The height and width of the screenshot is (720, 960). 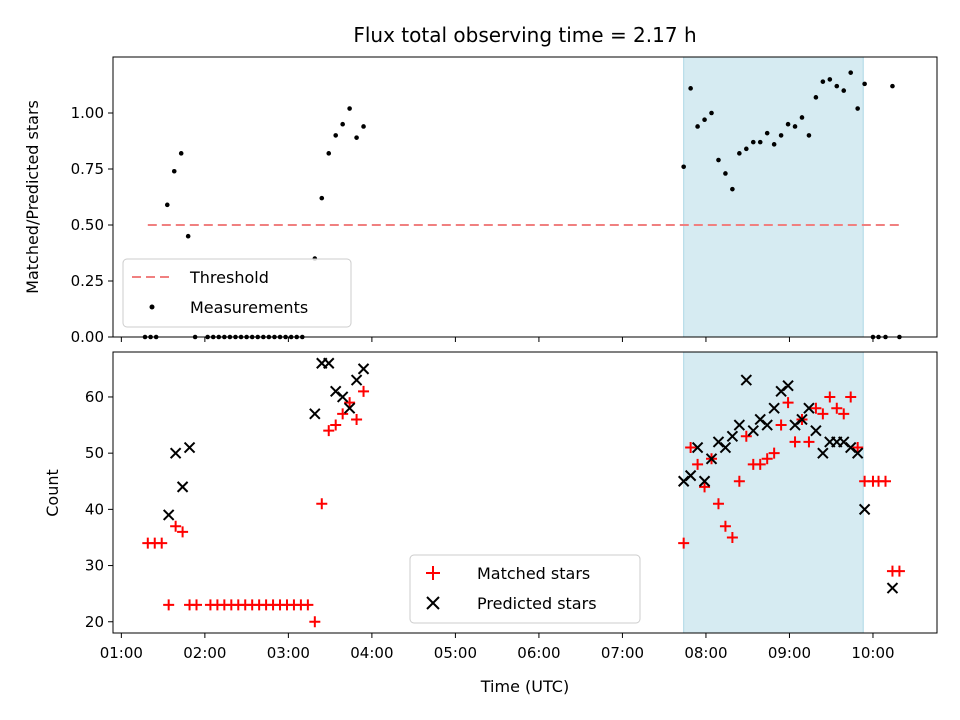 I want to click on counts-y-ticks: 20 30 40 50 60, so click(x=99, y=509).